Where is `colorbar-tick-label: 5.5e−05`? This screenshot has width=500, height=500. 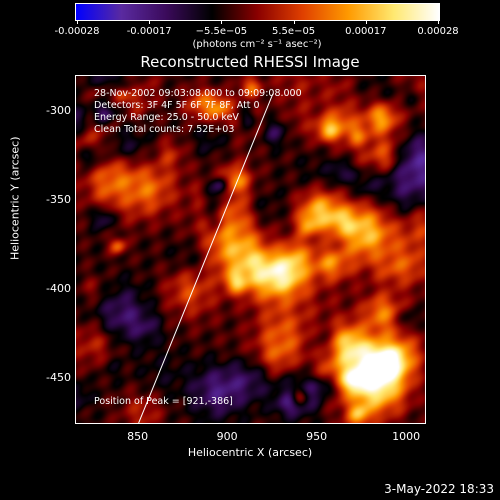 colorbar-tick-label: 5.5e−05 is located at coordinates (294, 31).